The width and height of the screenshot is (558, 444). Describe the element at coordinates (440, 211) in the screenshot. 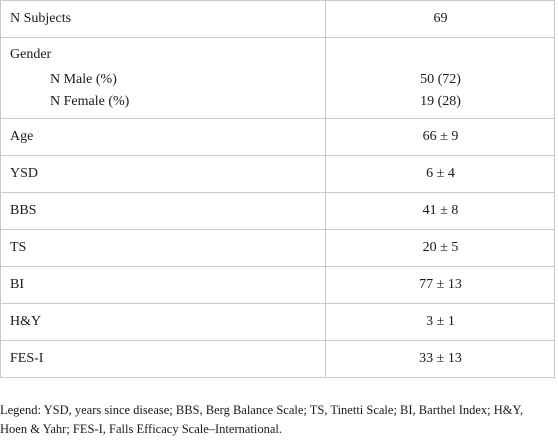

I see `row-value: 41 ± 8` at that location.